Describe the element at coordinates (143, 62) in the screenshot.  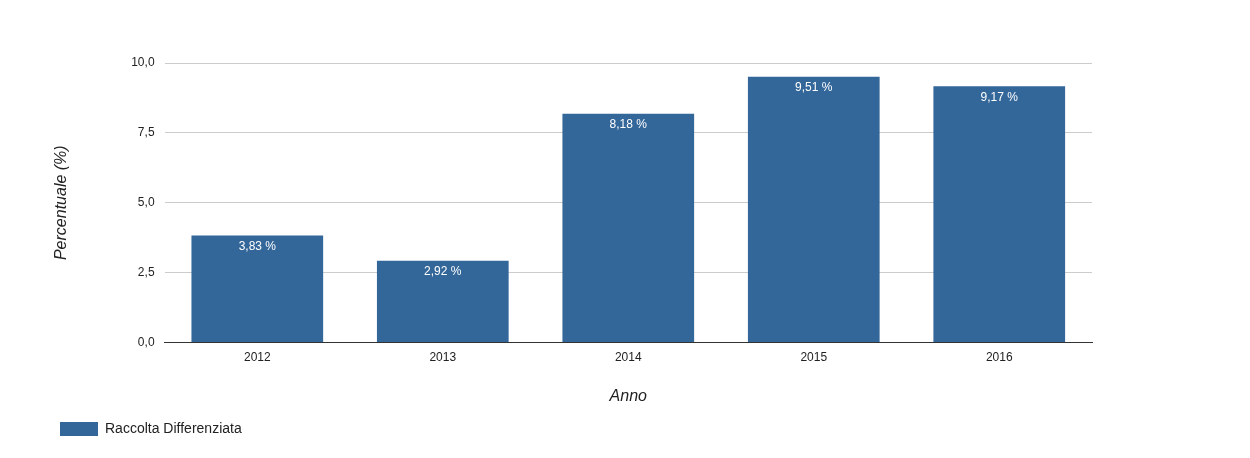
I see `y-tick-label: 10,0` at that location.